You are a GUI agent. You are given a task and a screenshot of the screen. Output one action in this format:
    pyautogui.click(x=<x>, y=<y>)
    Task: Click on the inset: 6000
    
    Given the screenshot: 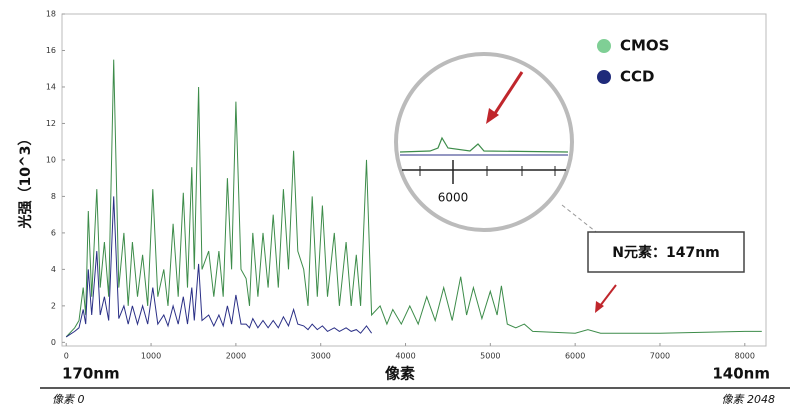 What is the action you would take?
    pyautogui.click(x=484, y=142)
    